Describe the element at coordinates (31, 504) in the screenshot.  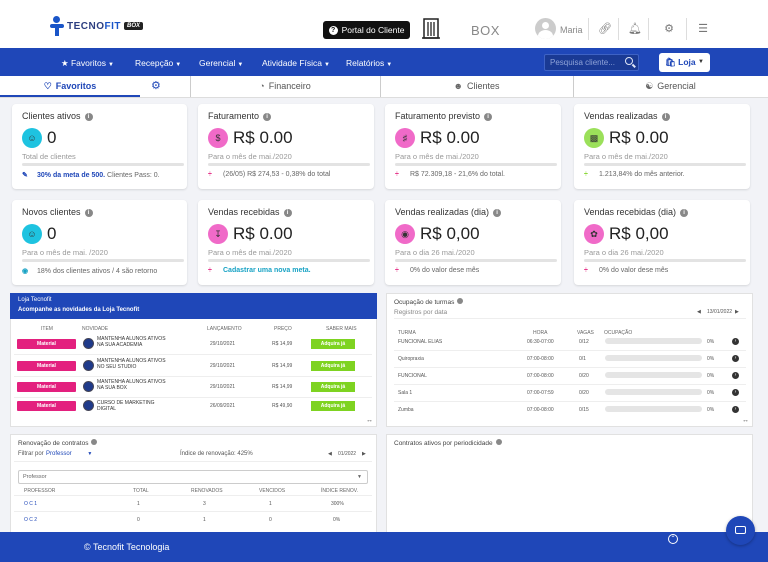
I see `professor-name: O C 1` at that location.